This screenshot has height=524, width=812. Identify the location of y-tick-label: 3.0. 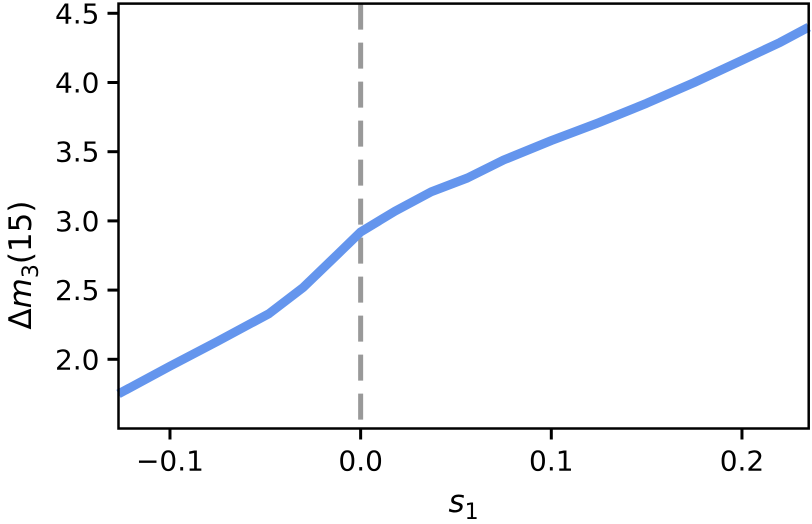
(77, 221).